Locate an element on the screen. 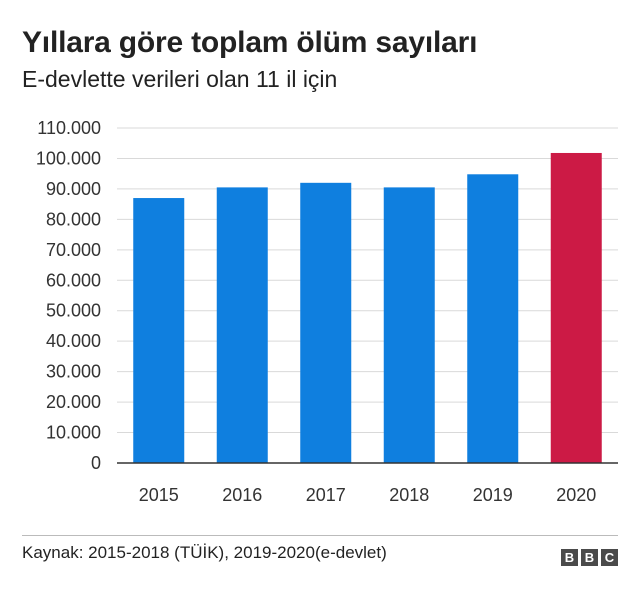 This screenshot has height=596, width=640. bbc-logo: B B C is located at coordinates (589, 557).